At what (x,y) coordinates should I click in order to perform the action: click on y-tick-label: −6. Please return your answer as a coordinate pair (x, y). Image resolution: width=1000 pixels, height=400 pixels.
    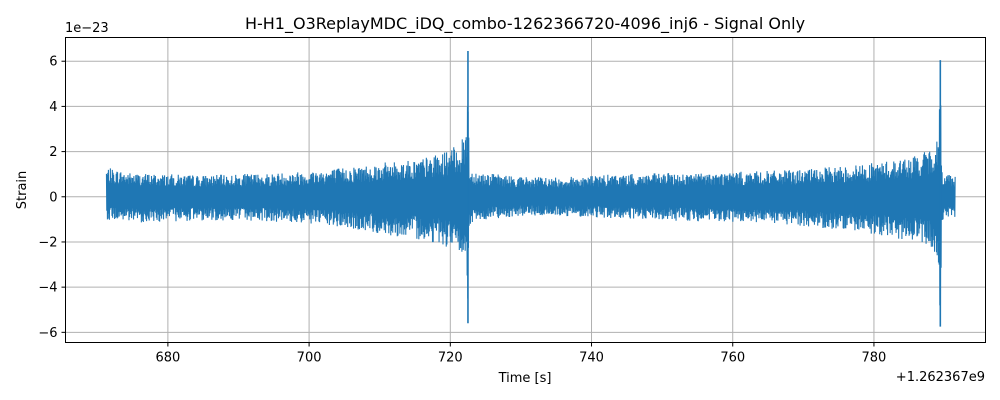
    Looking at the image, I should click on (47, 333).